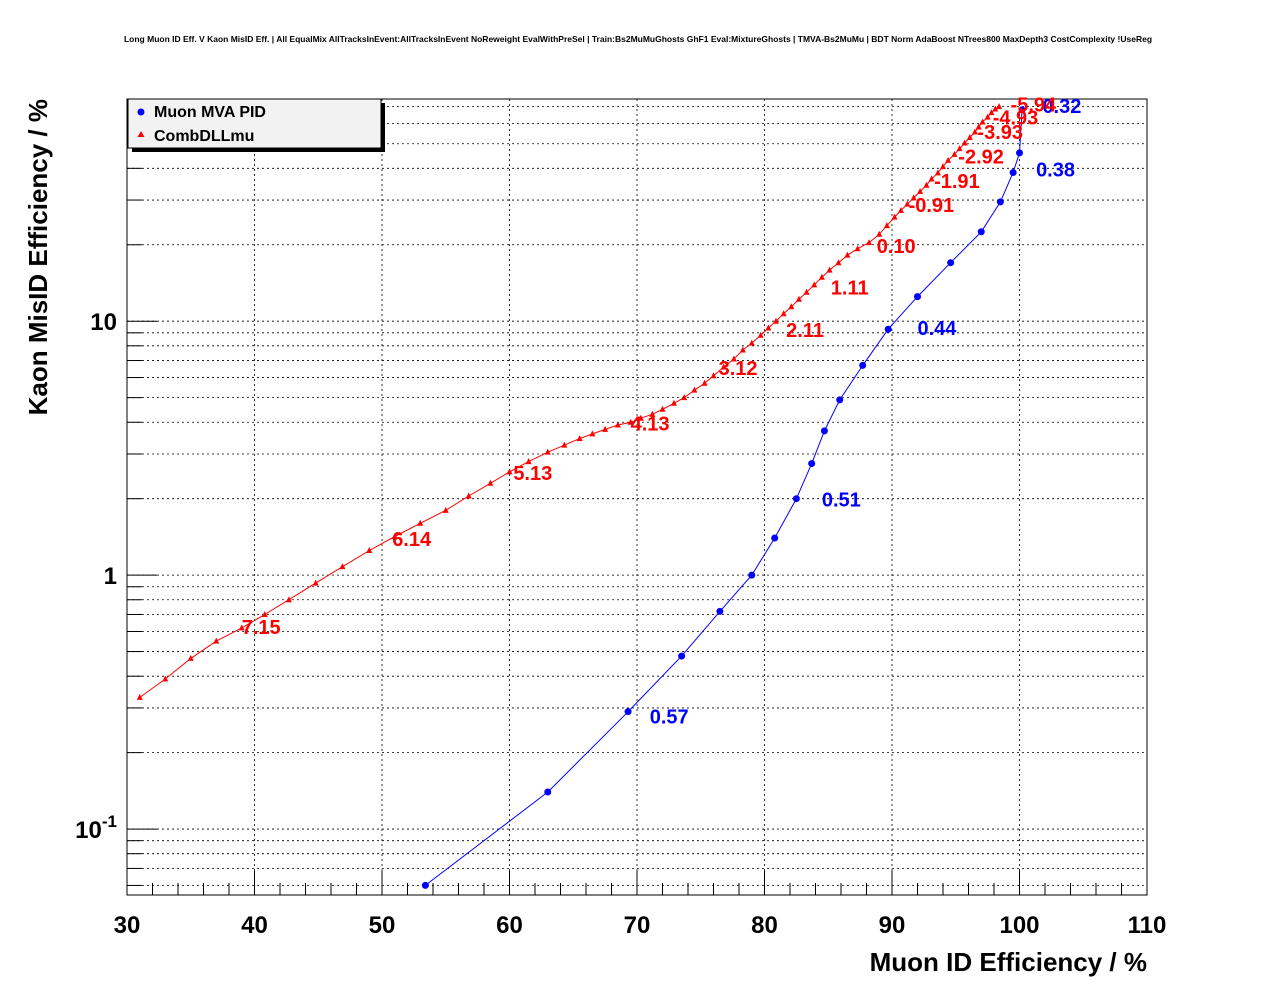  I want to click on y-tick-label: 10-1, so click(96, 828).